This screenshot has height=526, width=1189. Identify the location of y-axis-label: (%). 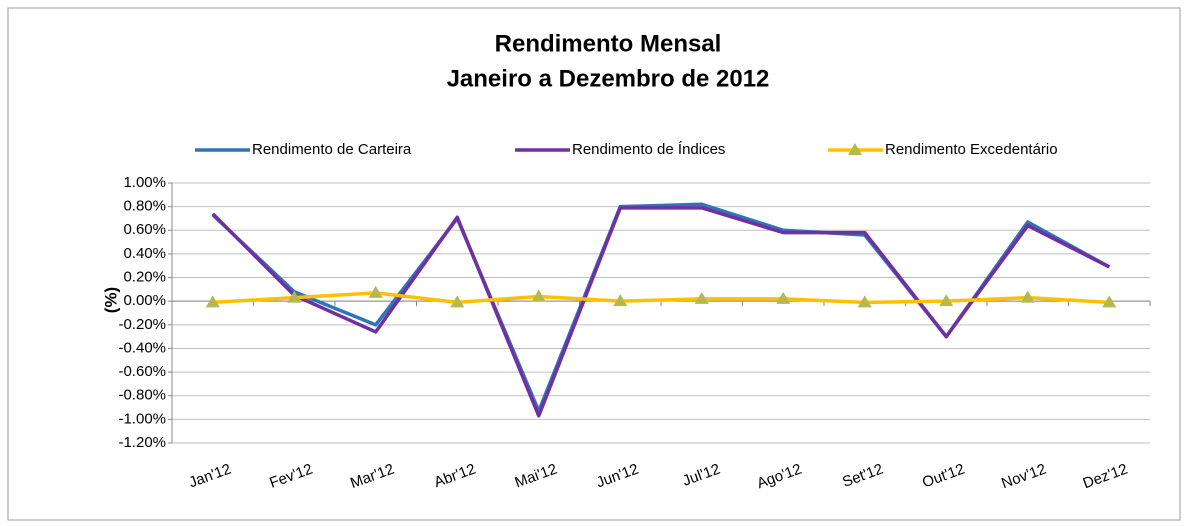
(110, 300).